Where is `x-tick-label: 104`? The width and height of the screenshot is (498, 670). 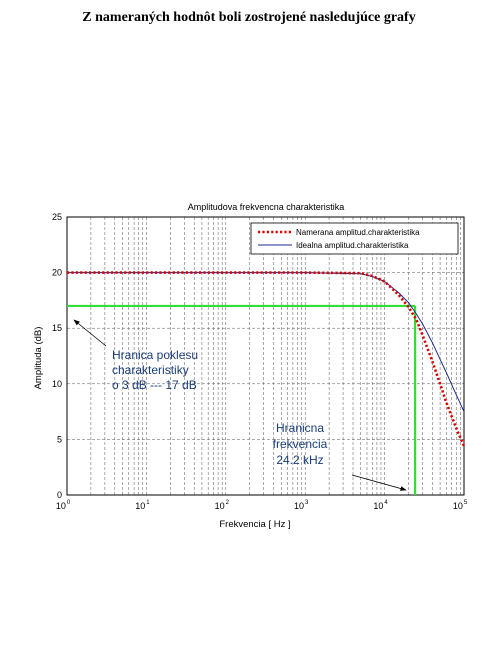 x-tick-label: 104 is located at coordinates (380, 505).